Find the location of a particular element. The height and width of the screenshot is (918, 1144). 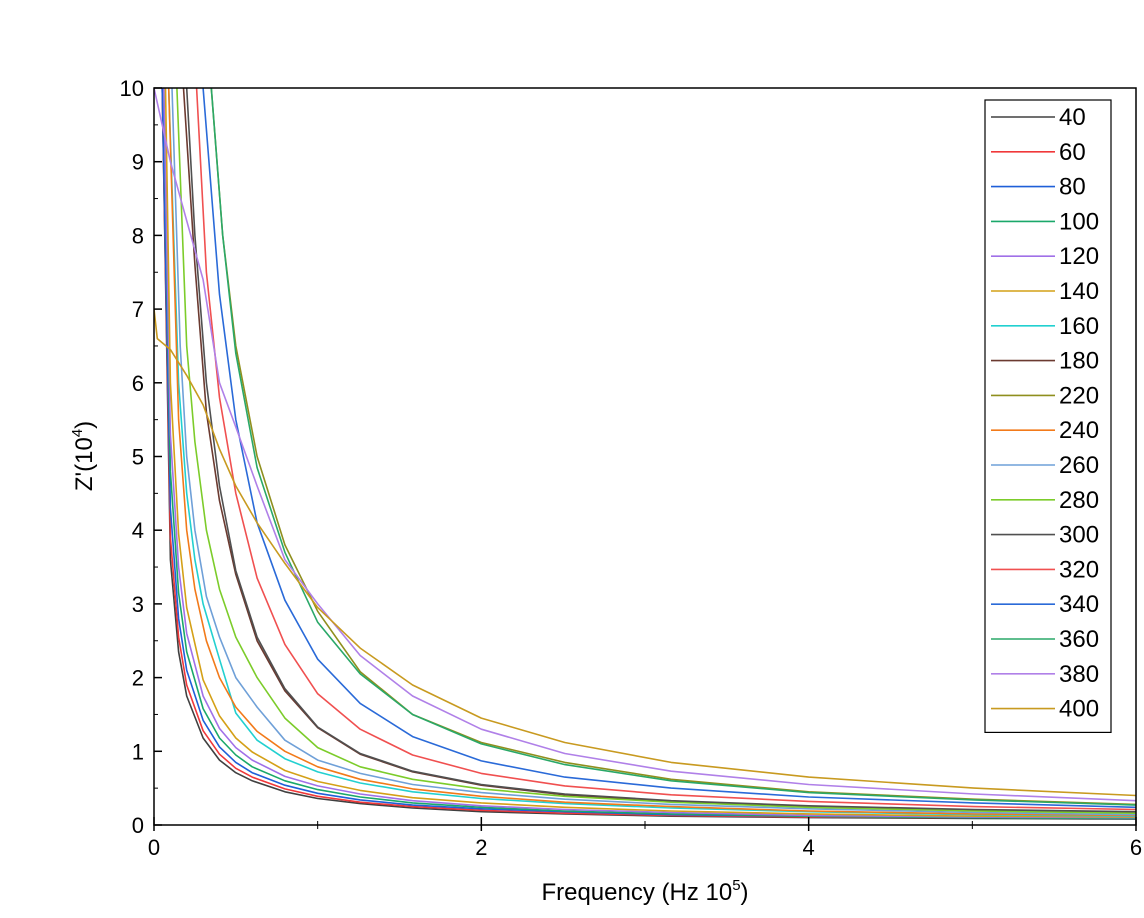

y-axis-title: Z'(104) is located at coordinates (83, 456).